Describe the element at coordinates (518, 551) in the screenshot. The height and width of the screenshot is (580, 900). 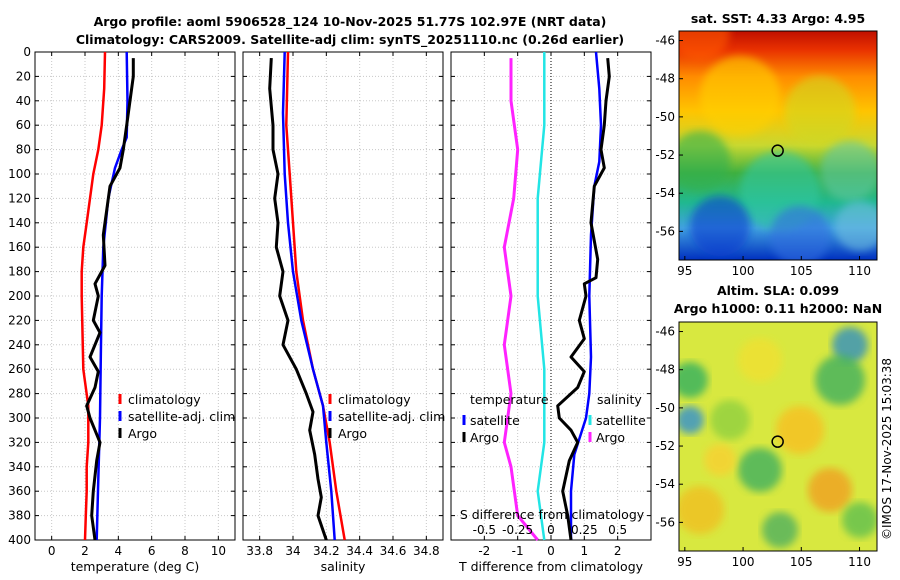
I see `x-tick-label: -1` at that location.